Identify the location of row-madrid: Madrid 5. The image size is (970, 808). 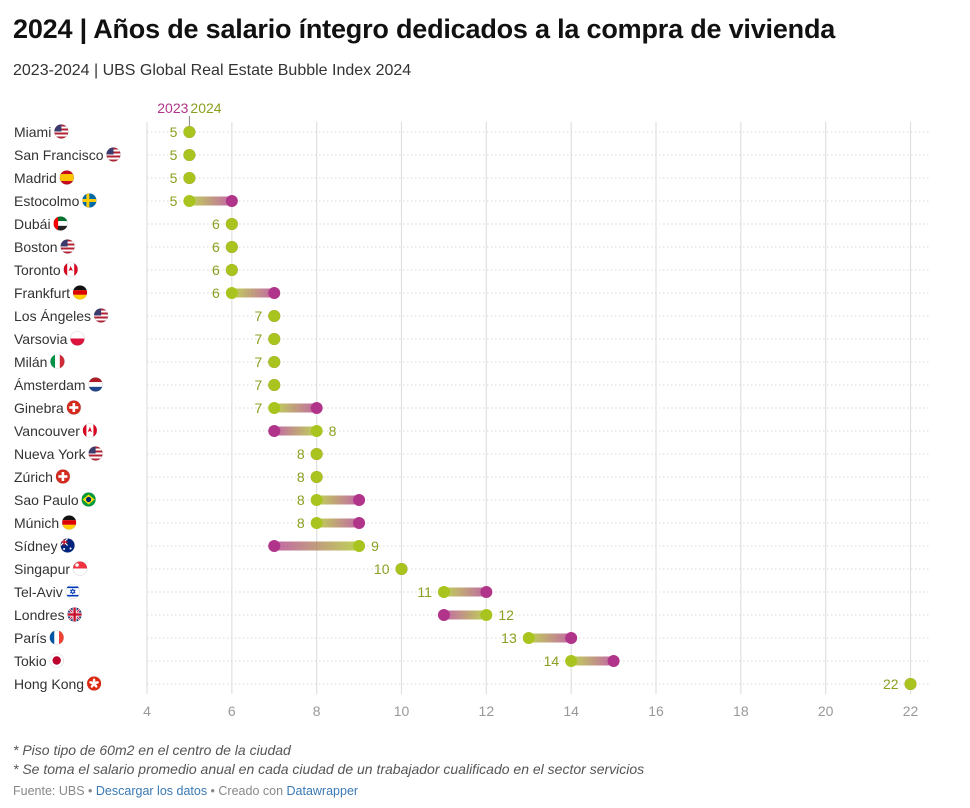
(472, 178).